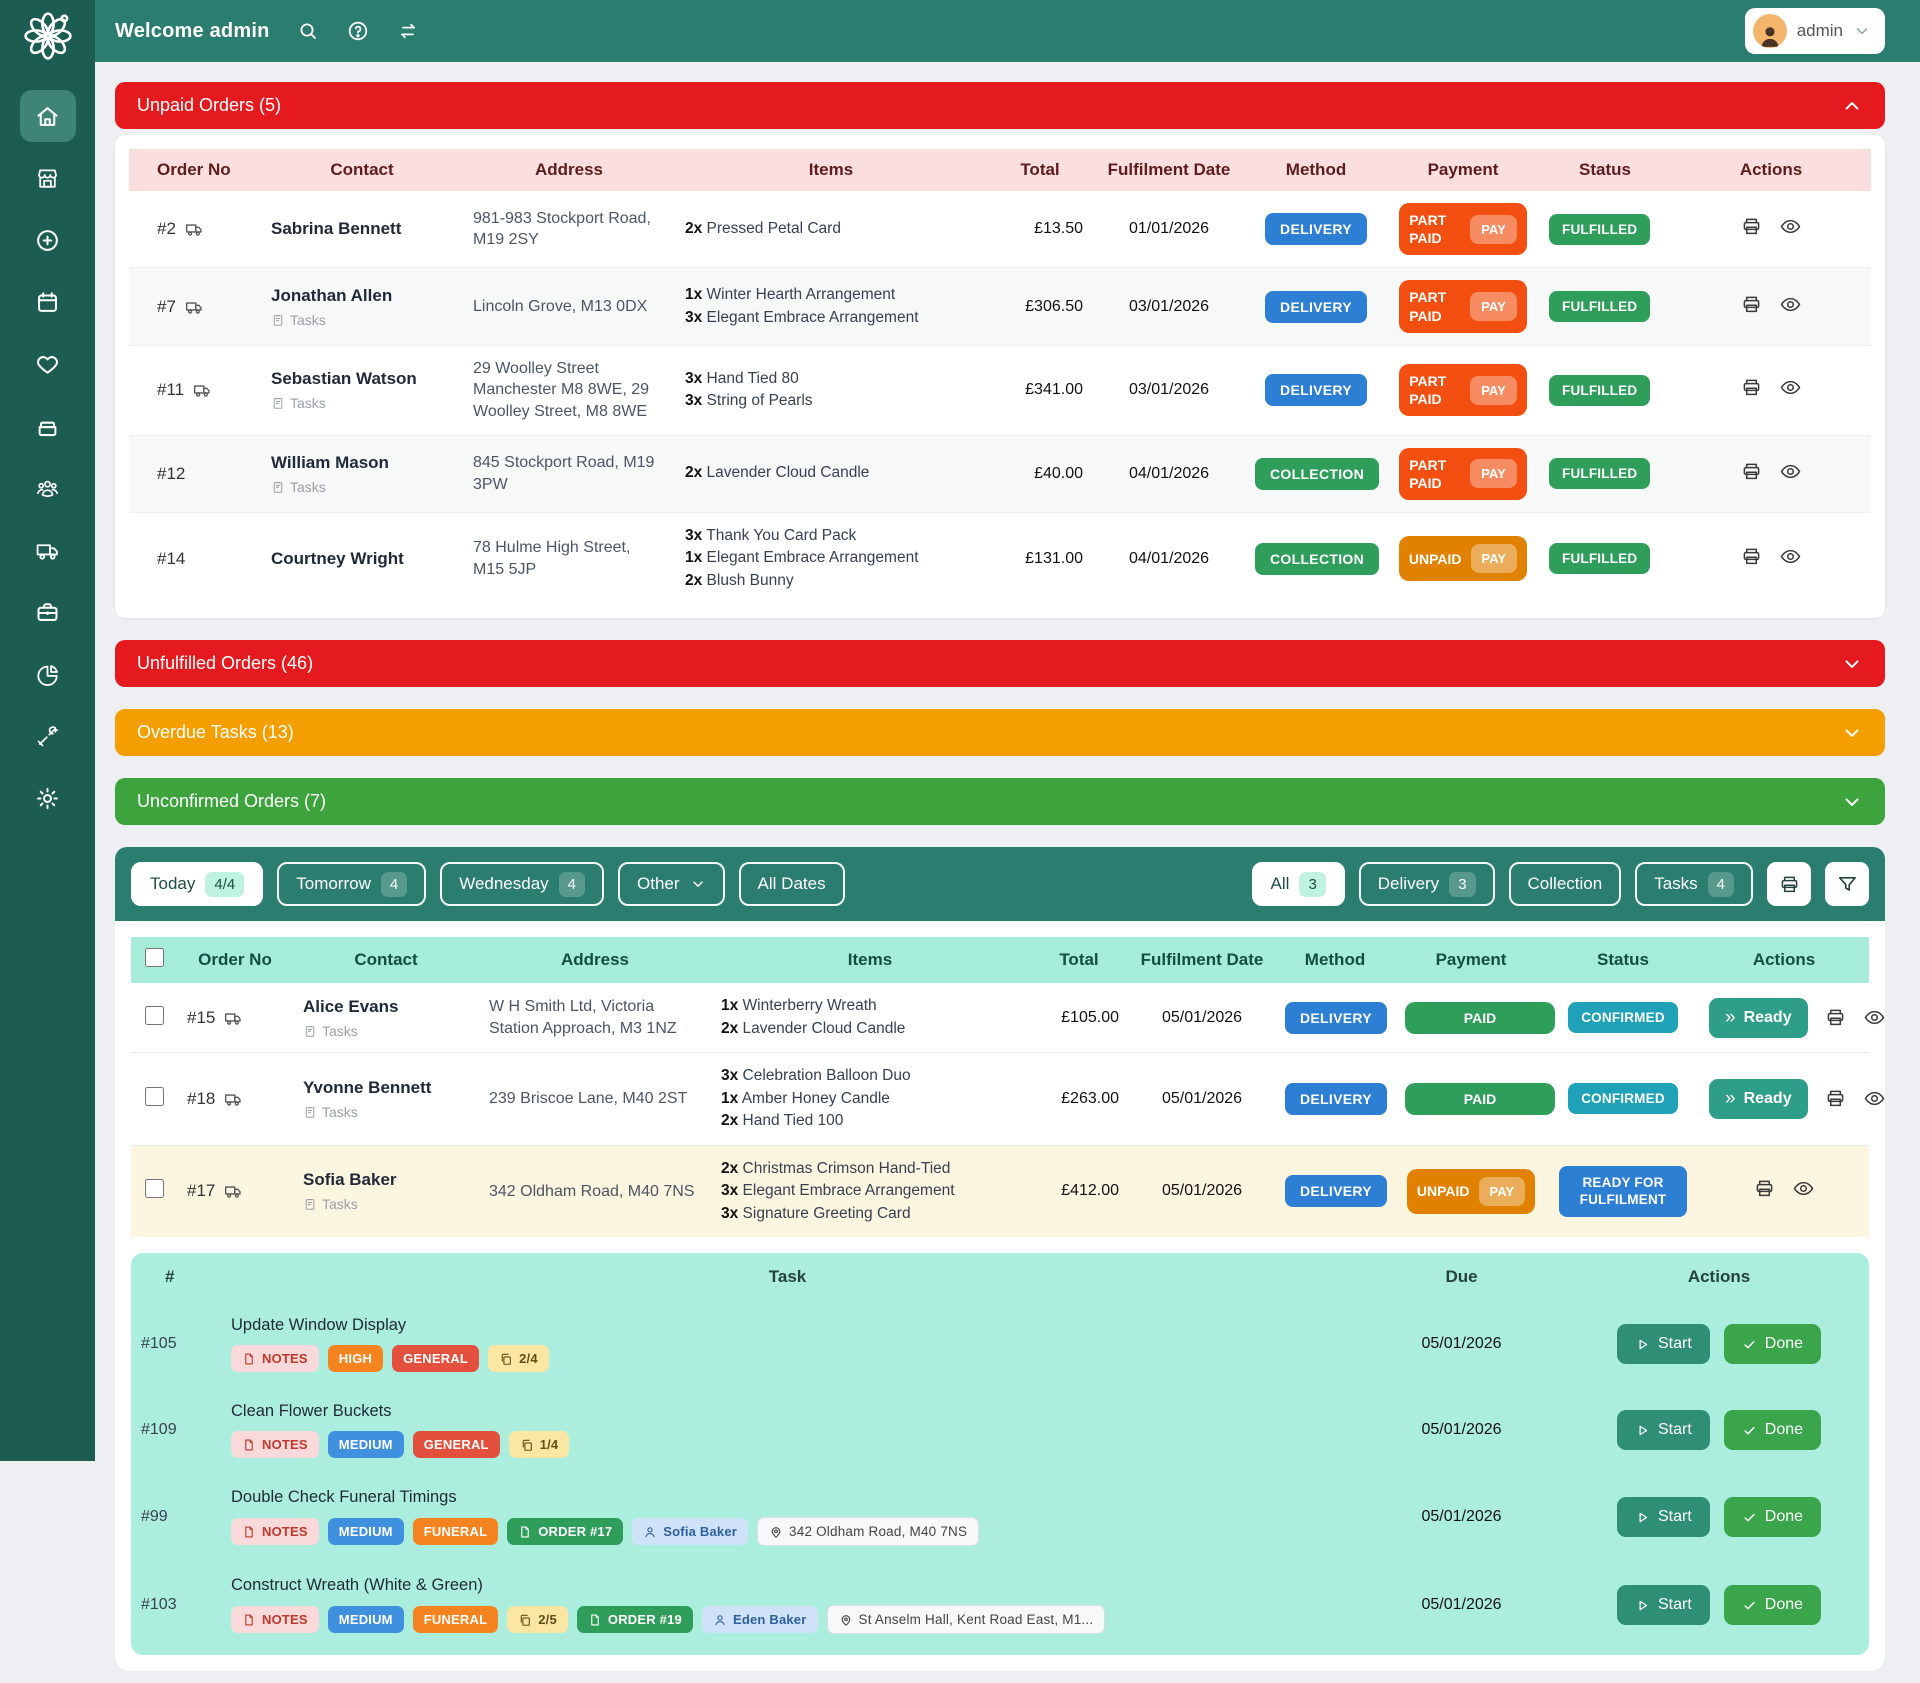  I want to click on order-item: 3x Thank You Card Pack, so click(771, 535).